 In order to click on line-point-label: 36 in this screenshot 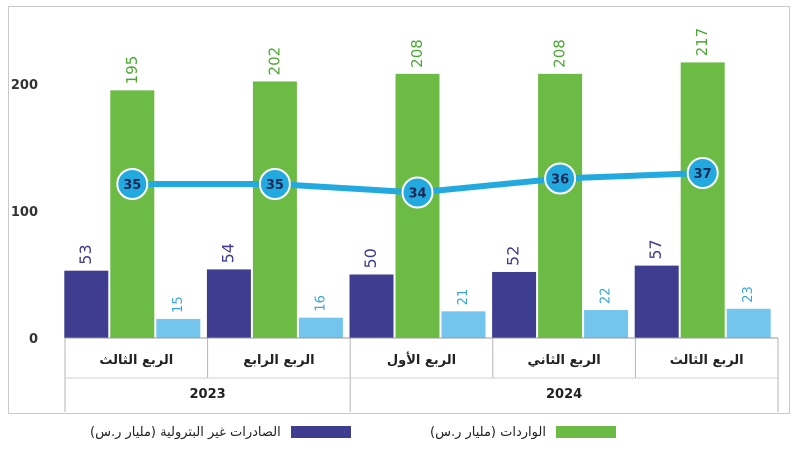, I will do `click(560, 180)`.